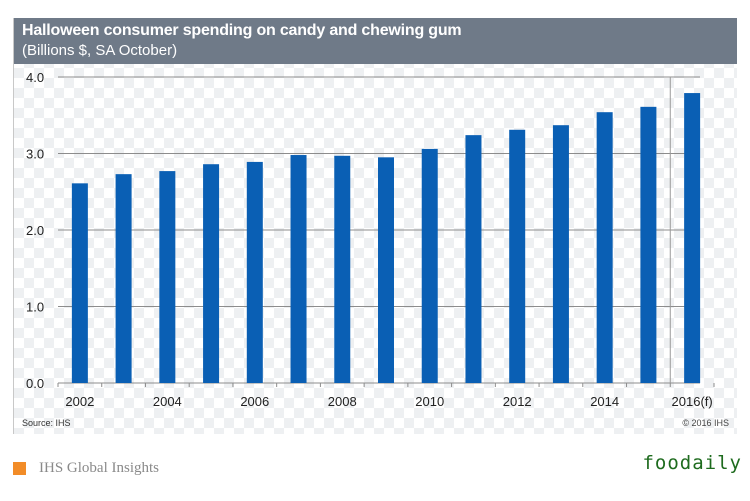 This screenshot has width=750, height=501. I want to click on y-tick-label: 0.0, so click(35, 383).